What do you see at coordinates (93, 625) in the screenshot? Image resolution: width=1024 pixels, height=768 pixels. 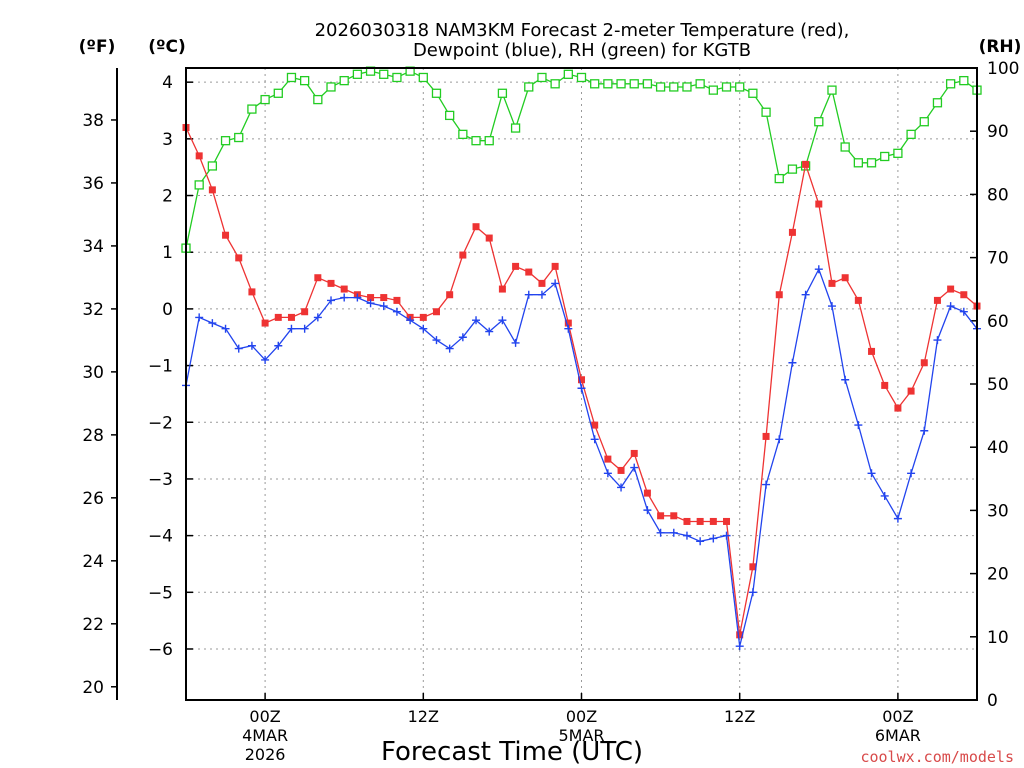 I see `fahrenheit-tick-label: 22` at bounding box center [93, 625].